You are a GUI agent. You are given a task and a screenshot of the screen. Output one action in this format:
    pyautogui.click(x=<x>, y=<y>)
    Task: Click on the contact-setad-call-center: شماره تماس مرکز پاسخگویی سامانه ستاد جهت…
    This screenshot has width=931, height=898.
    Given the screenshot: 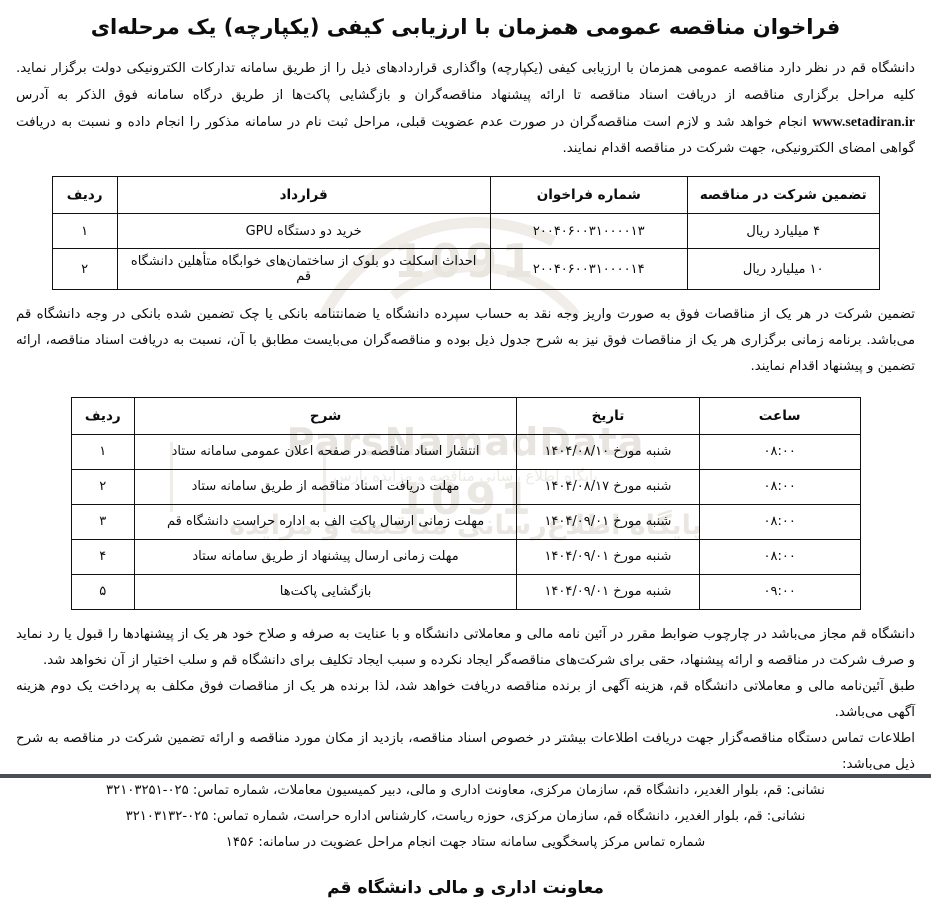 What is the action you would take?
    pyautogui.click(x=465, y=842)
    